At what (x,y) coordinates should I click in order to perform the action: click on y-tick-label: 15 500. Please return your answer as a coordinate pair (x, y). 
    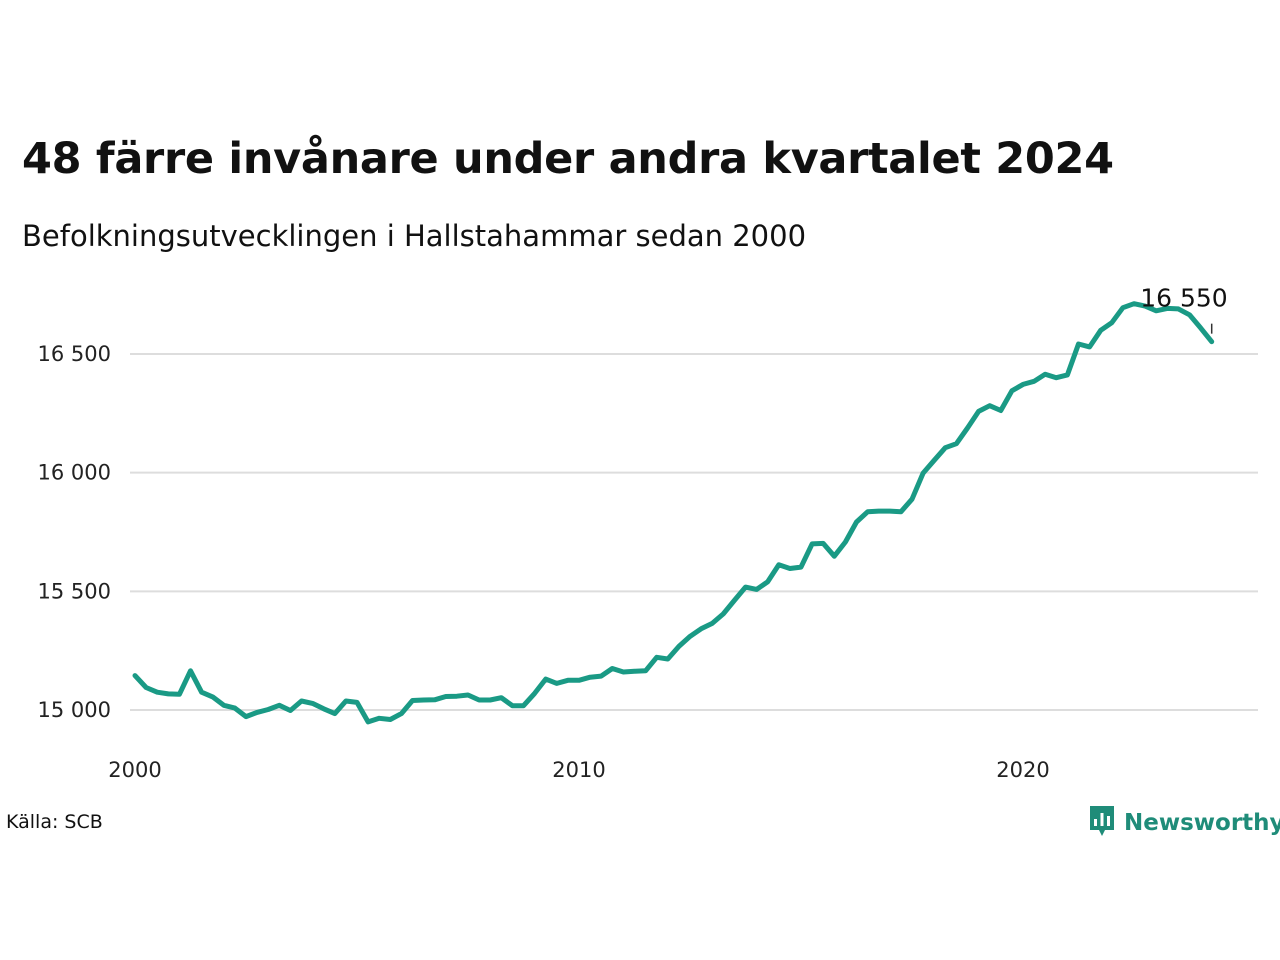
    Looking at the image, I should click on (74, 591).